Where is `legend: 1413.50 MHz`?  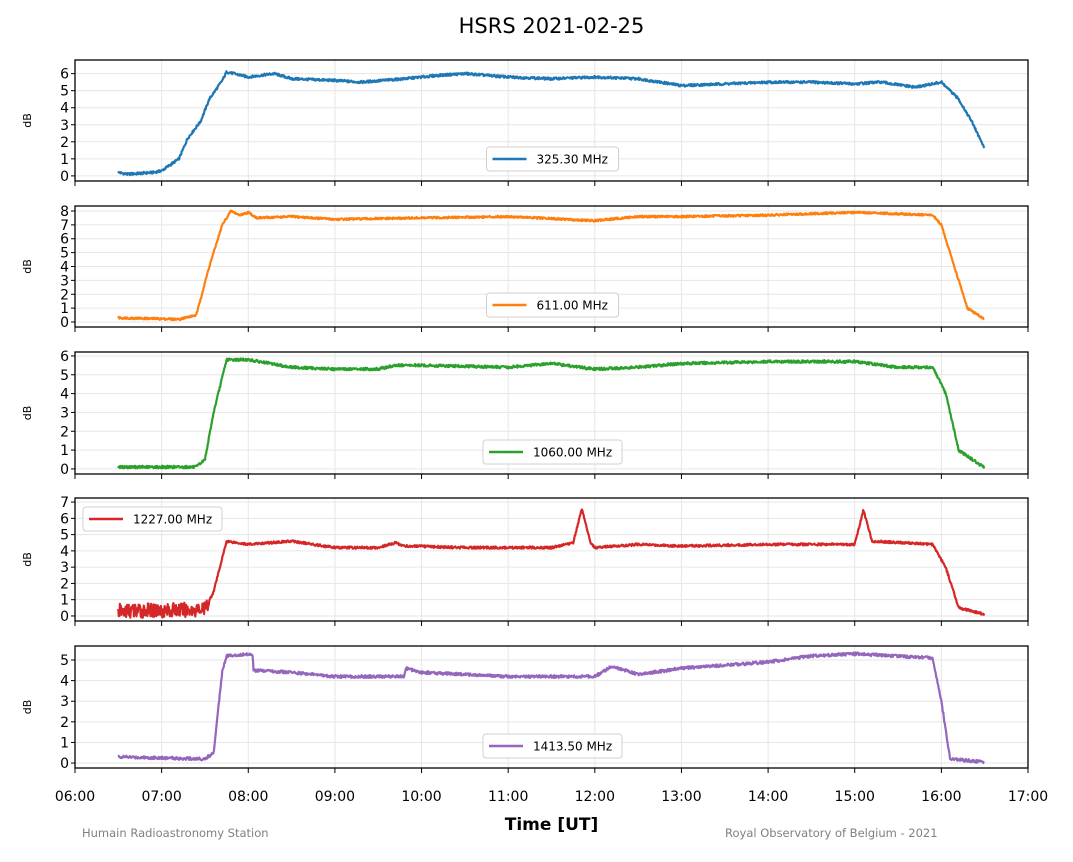 legend: 1413.50 MHz is located at coordinates (552, 746).